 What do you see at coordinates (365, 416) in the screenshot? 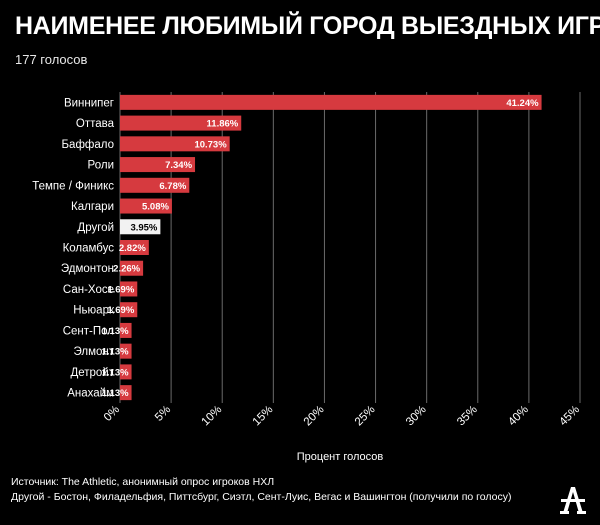
I see `x-tick-label: 25%` at bounding box center [365, 416].